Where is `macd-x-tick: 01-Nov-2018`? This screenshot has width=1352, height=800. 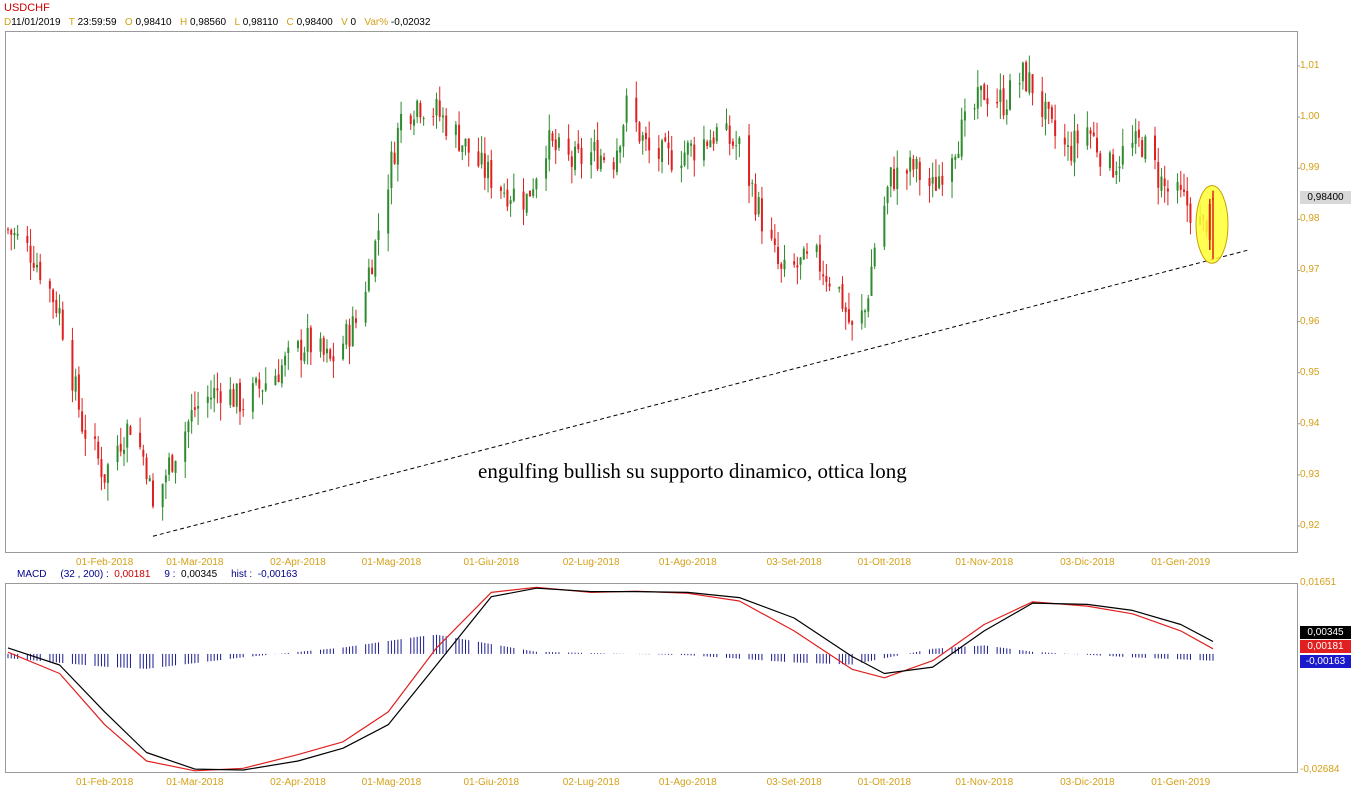
macd-x-tick: 01-Nov-2018 is located at coordinates (984, 782).